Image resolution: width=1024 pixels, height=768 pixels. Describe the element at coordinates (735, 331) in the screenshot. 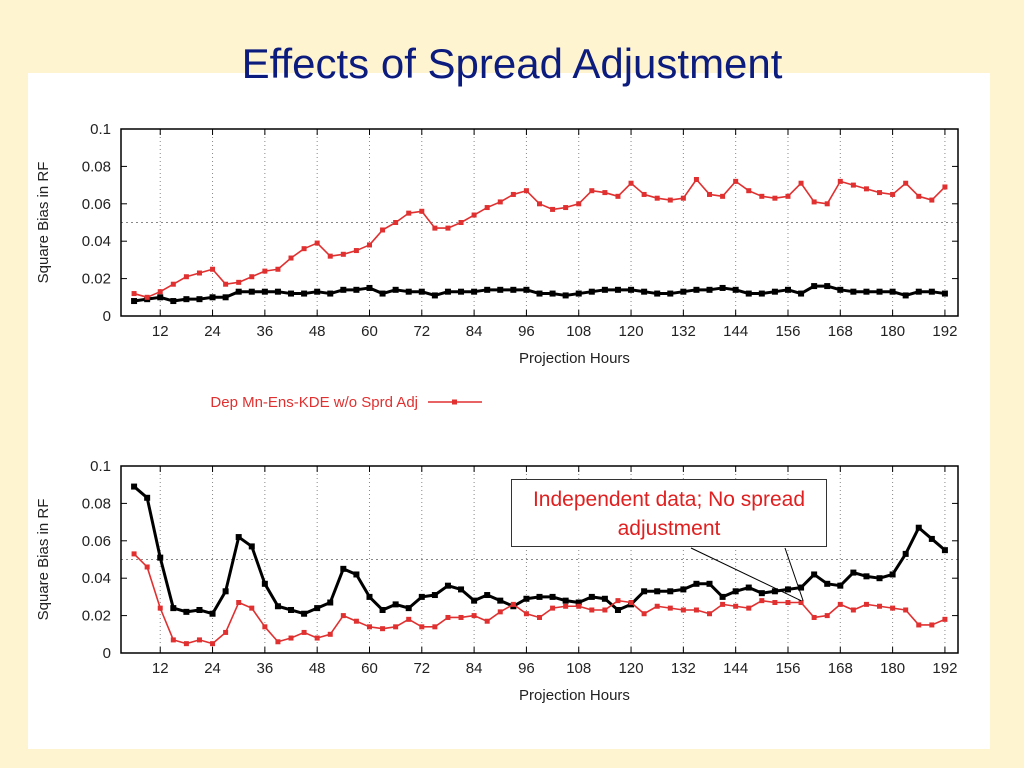

I see `x-tick-label: 144` at that location.